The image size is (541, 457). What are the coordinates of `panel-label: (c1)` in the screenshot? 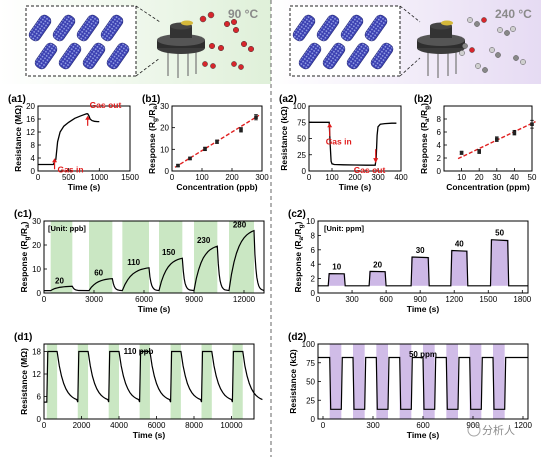 It's located at (23, 214).